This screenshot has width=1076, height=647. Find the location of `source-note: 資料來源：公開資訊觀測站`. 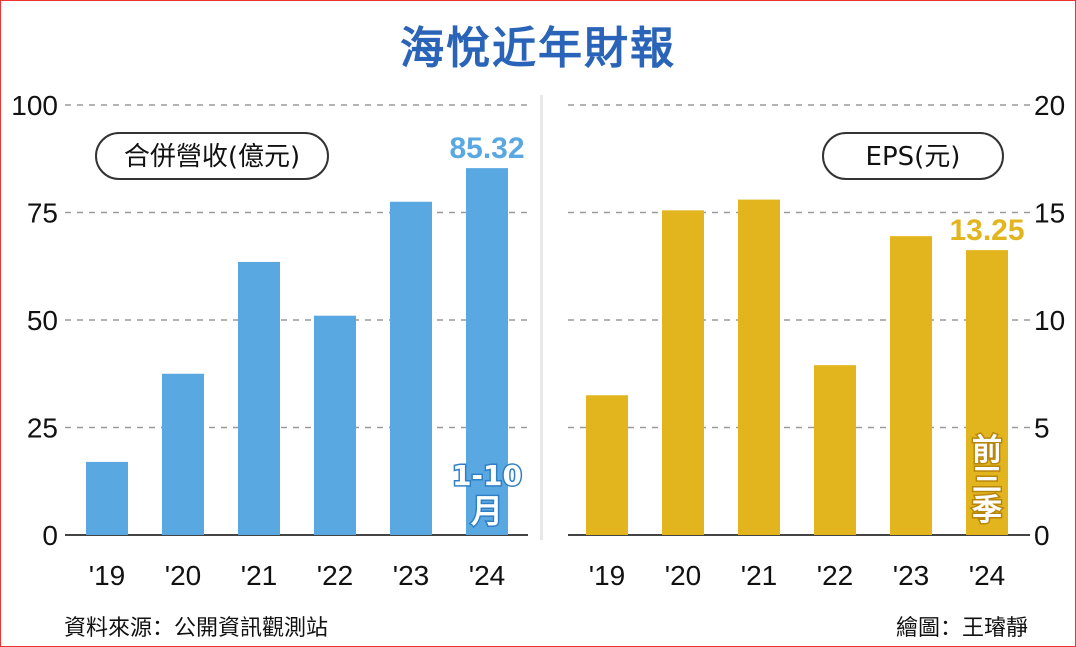

source-note: 資料來源：公開資訊觀測站 is located at coordinates (196, 628).